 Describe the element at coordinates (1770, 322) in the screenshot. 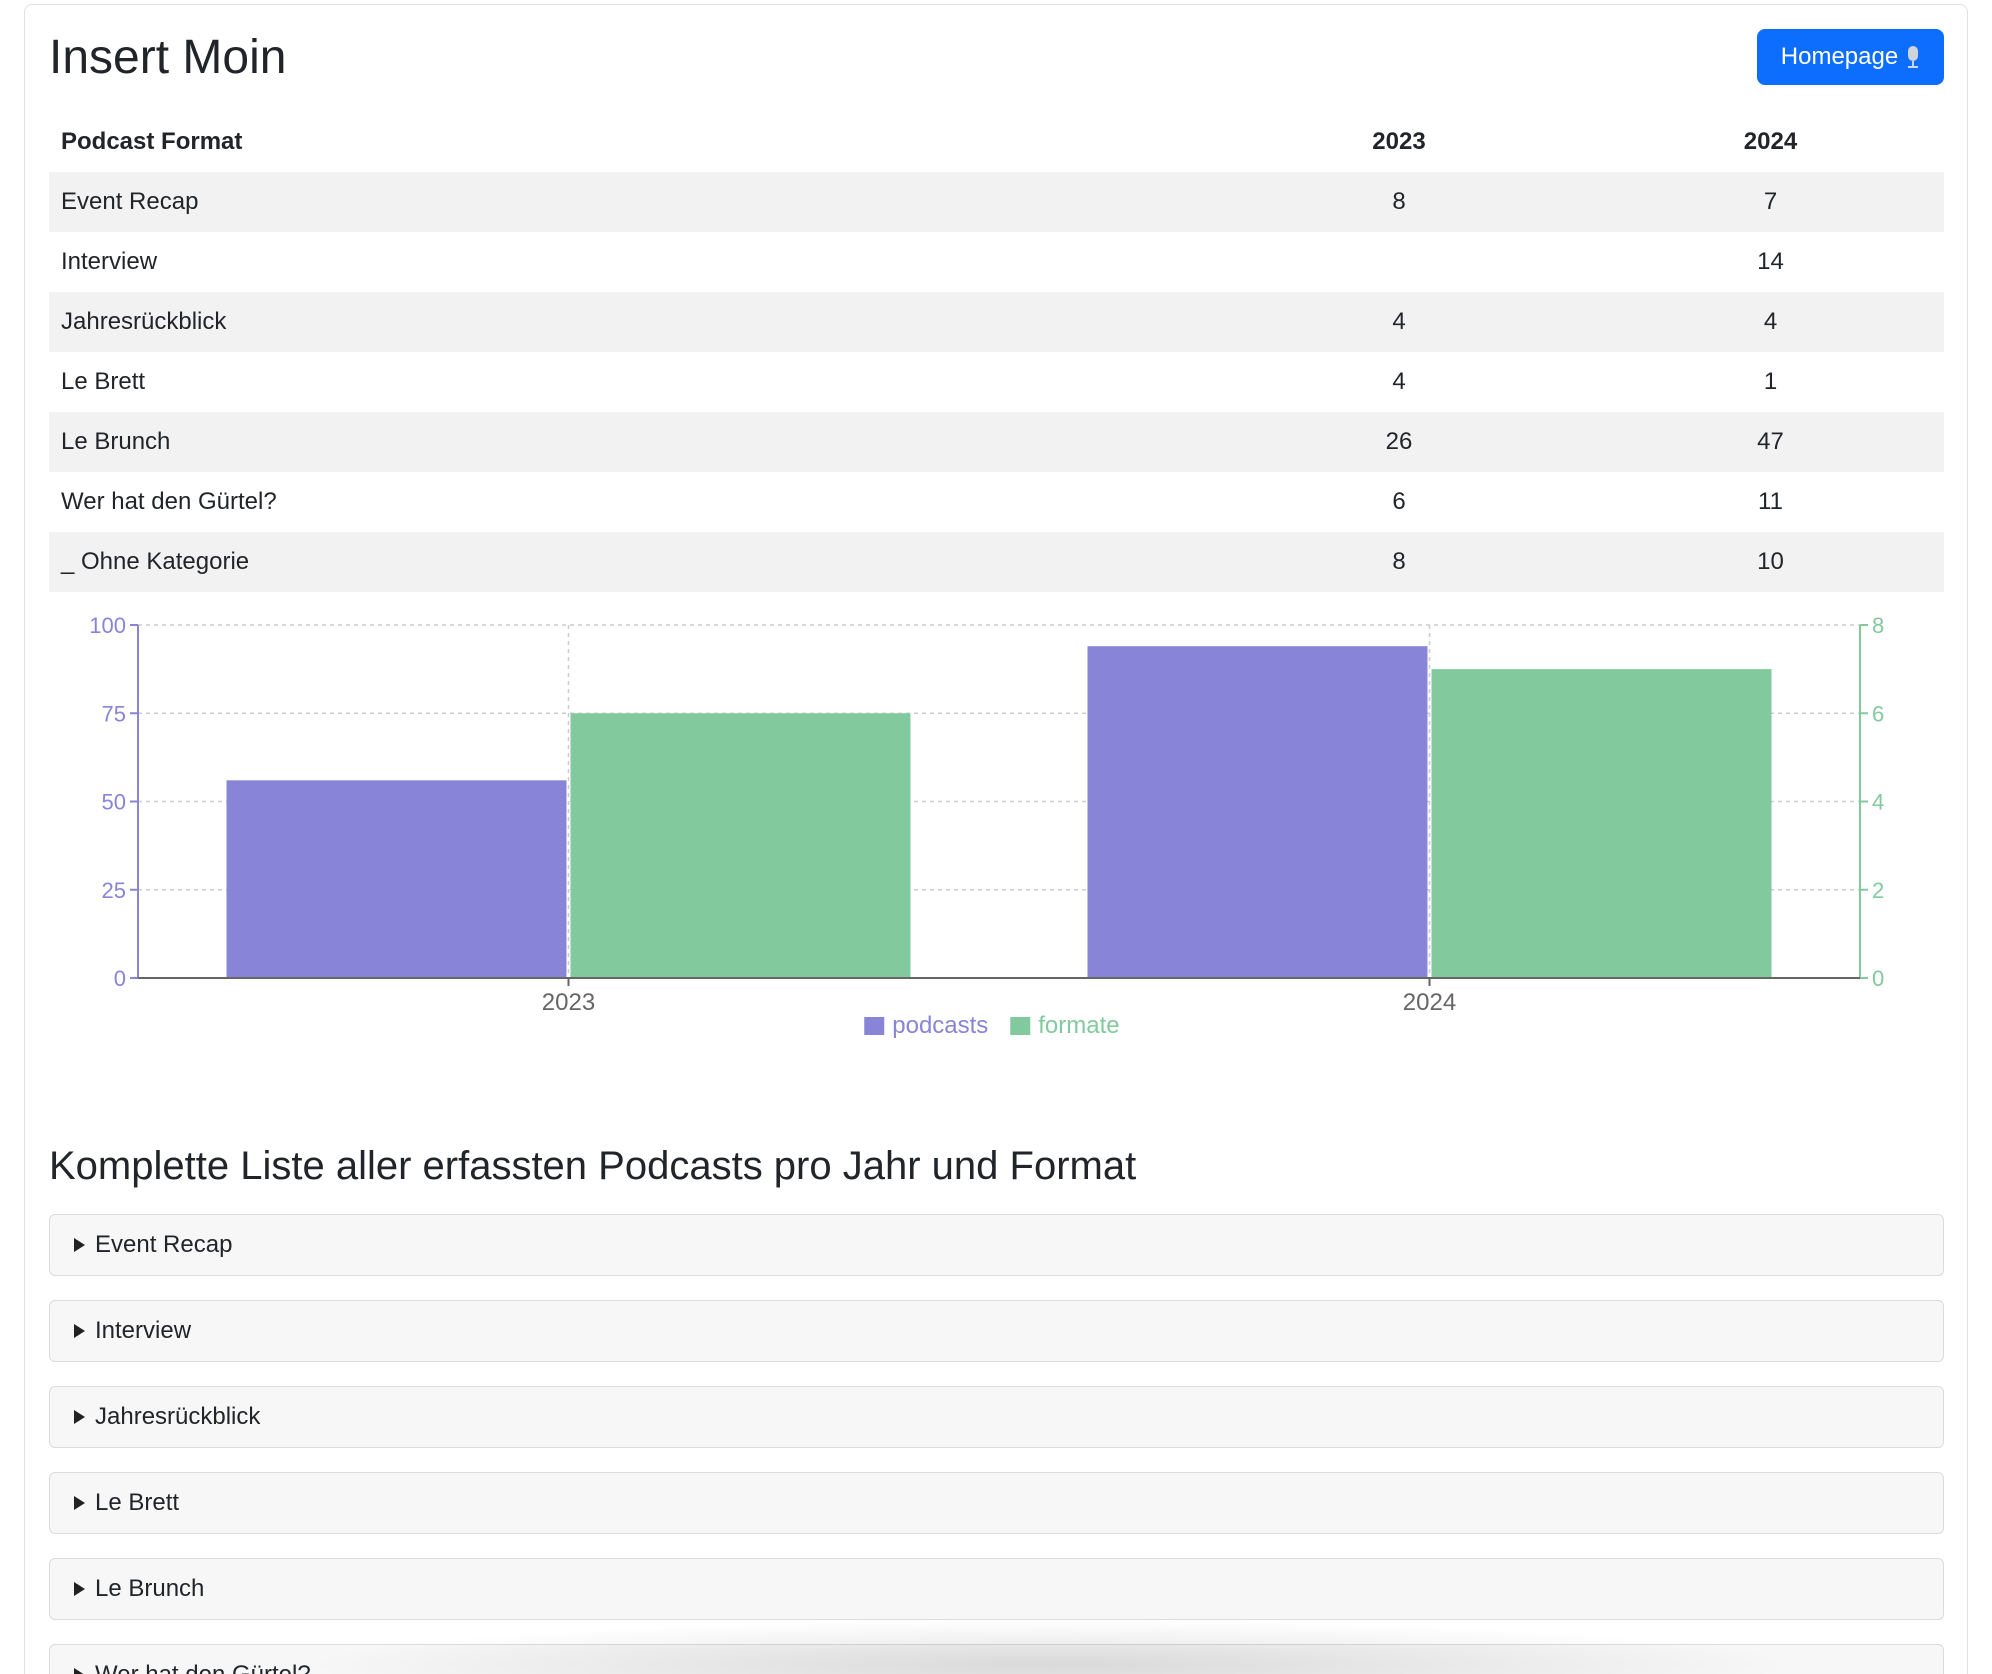

I see `cell-2024: 4` at that location.